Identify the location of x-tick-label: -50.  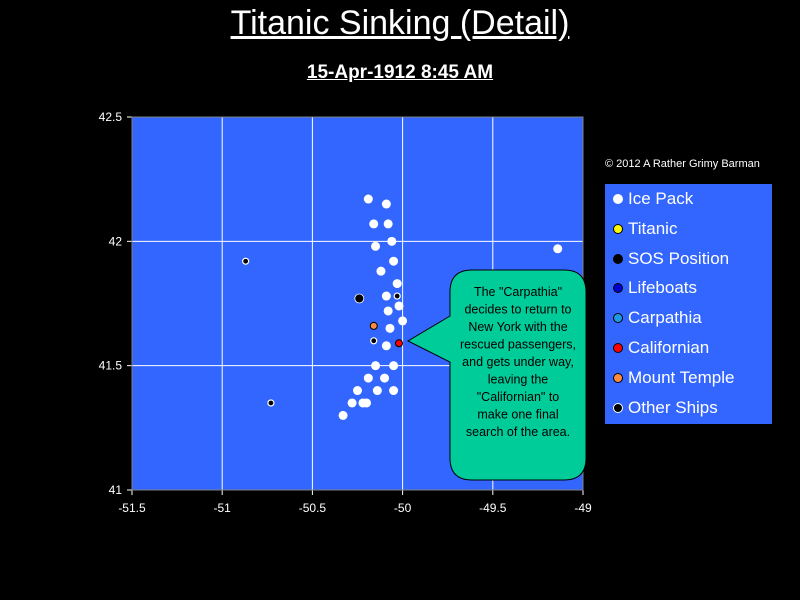
(403, 508).